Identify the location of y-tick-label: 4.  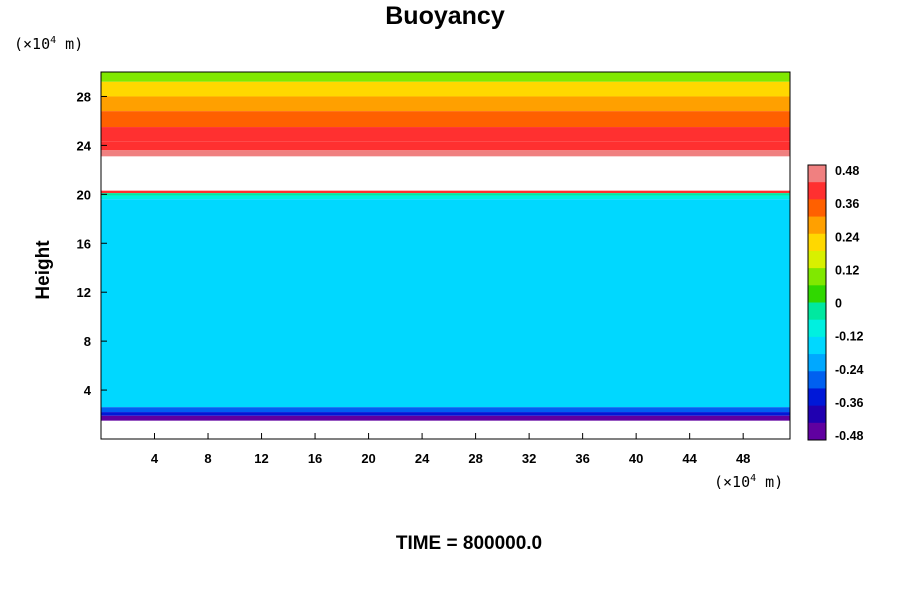
(88, 390).